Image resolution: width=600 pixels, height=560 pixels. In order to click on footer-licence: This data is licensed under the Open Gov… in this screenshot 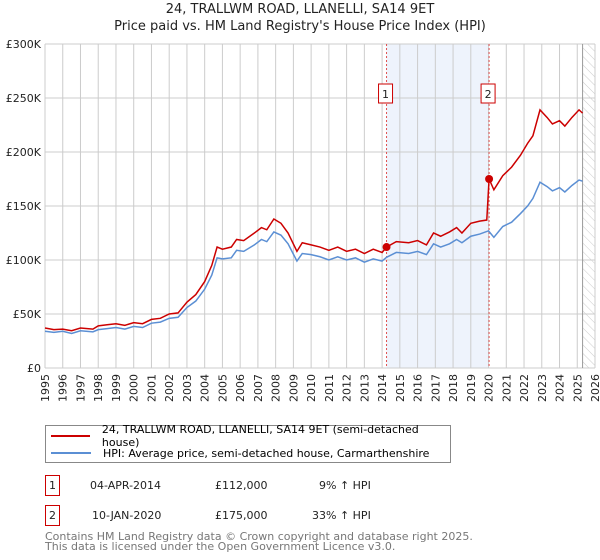, I will do `click(220, 546)`.